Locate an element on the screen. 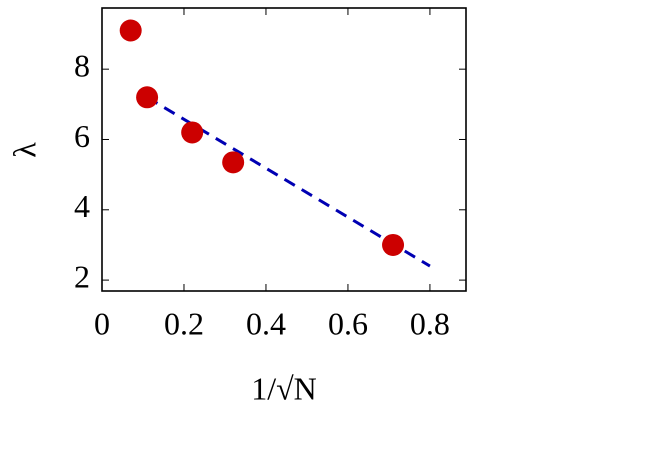 This screenshot has width=656, height=464. y-tick-label: 2 is located at coordinates (82, 276).